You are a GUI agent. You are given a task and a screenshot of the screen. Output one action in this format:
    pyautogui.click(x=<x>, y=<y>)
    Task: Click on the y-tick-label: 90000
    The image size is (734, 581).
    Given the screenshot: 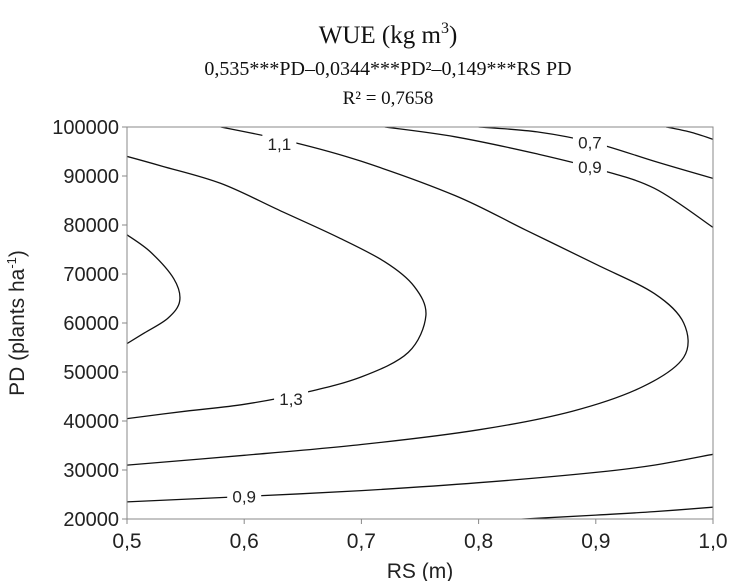 What is the action you would take?
    pyautogui.click(x=91, y=177)
    